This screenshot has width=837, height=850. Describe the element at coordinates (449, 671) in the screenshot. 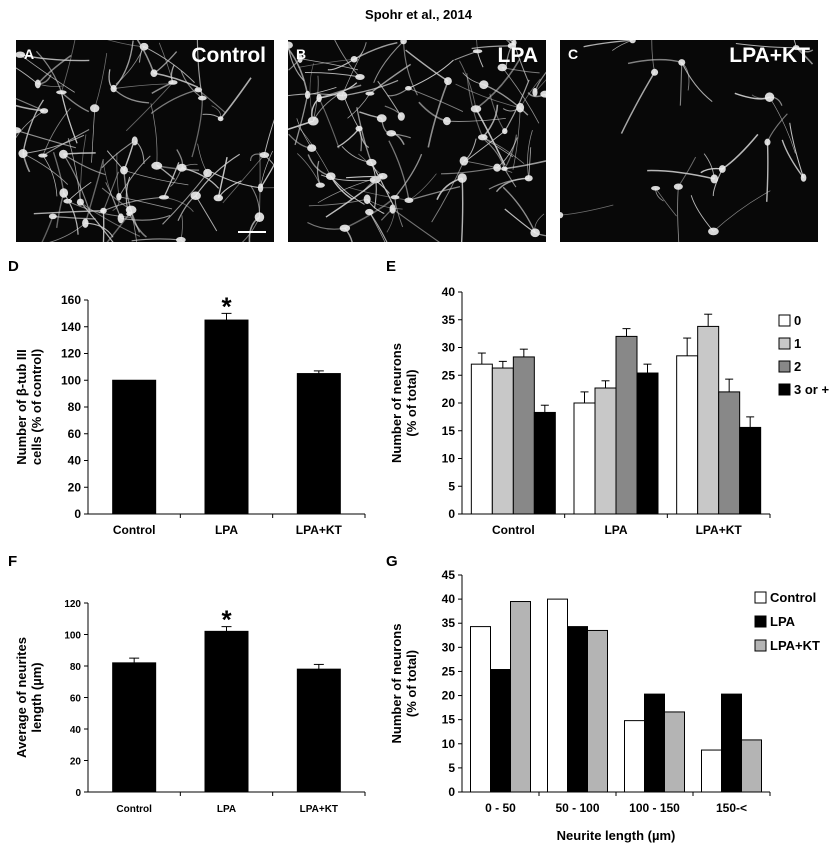

I see `y-tick-label: 25` at that location.